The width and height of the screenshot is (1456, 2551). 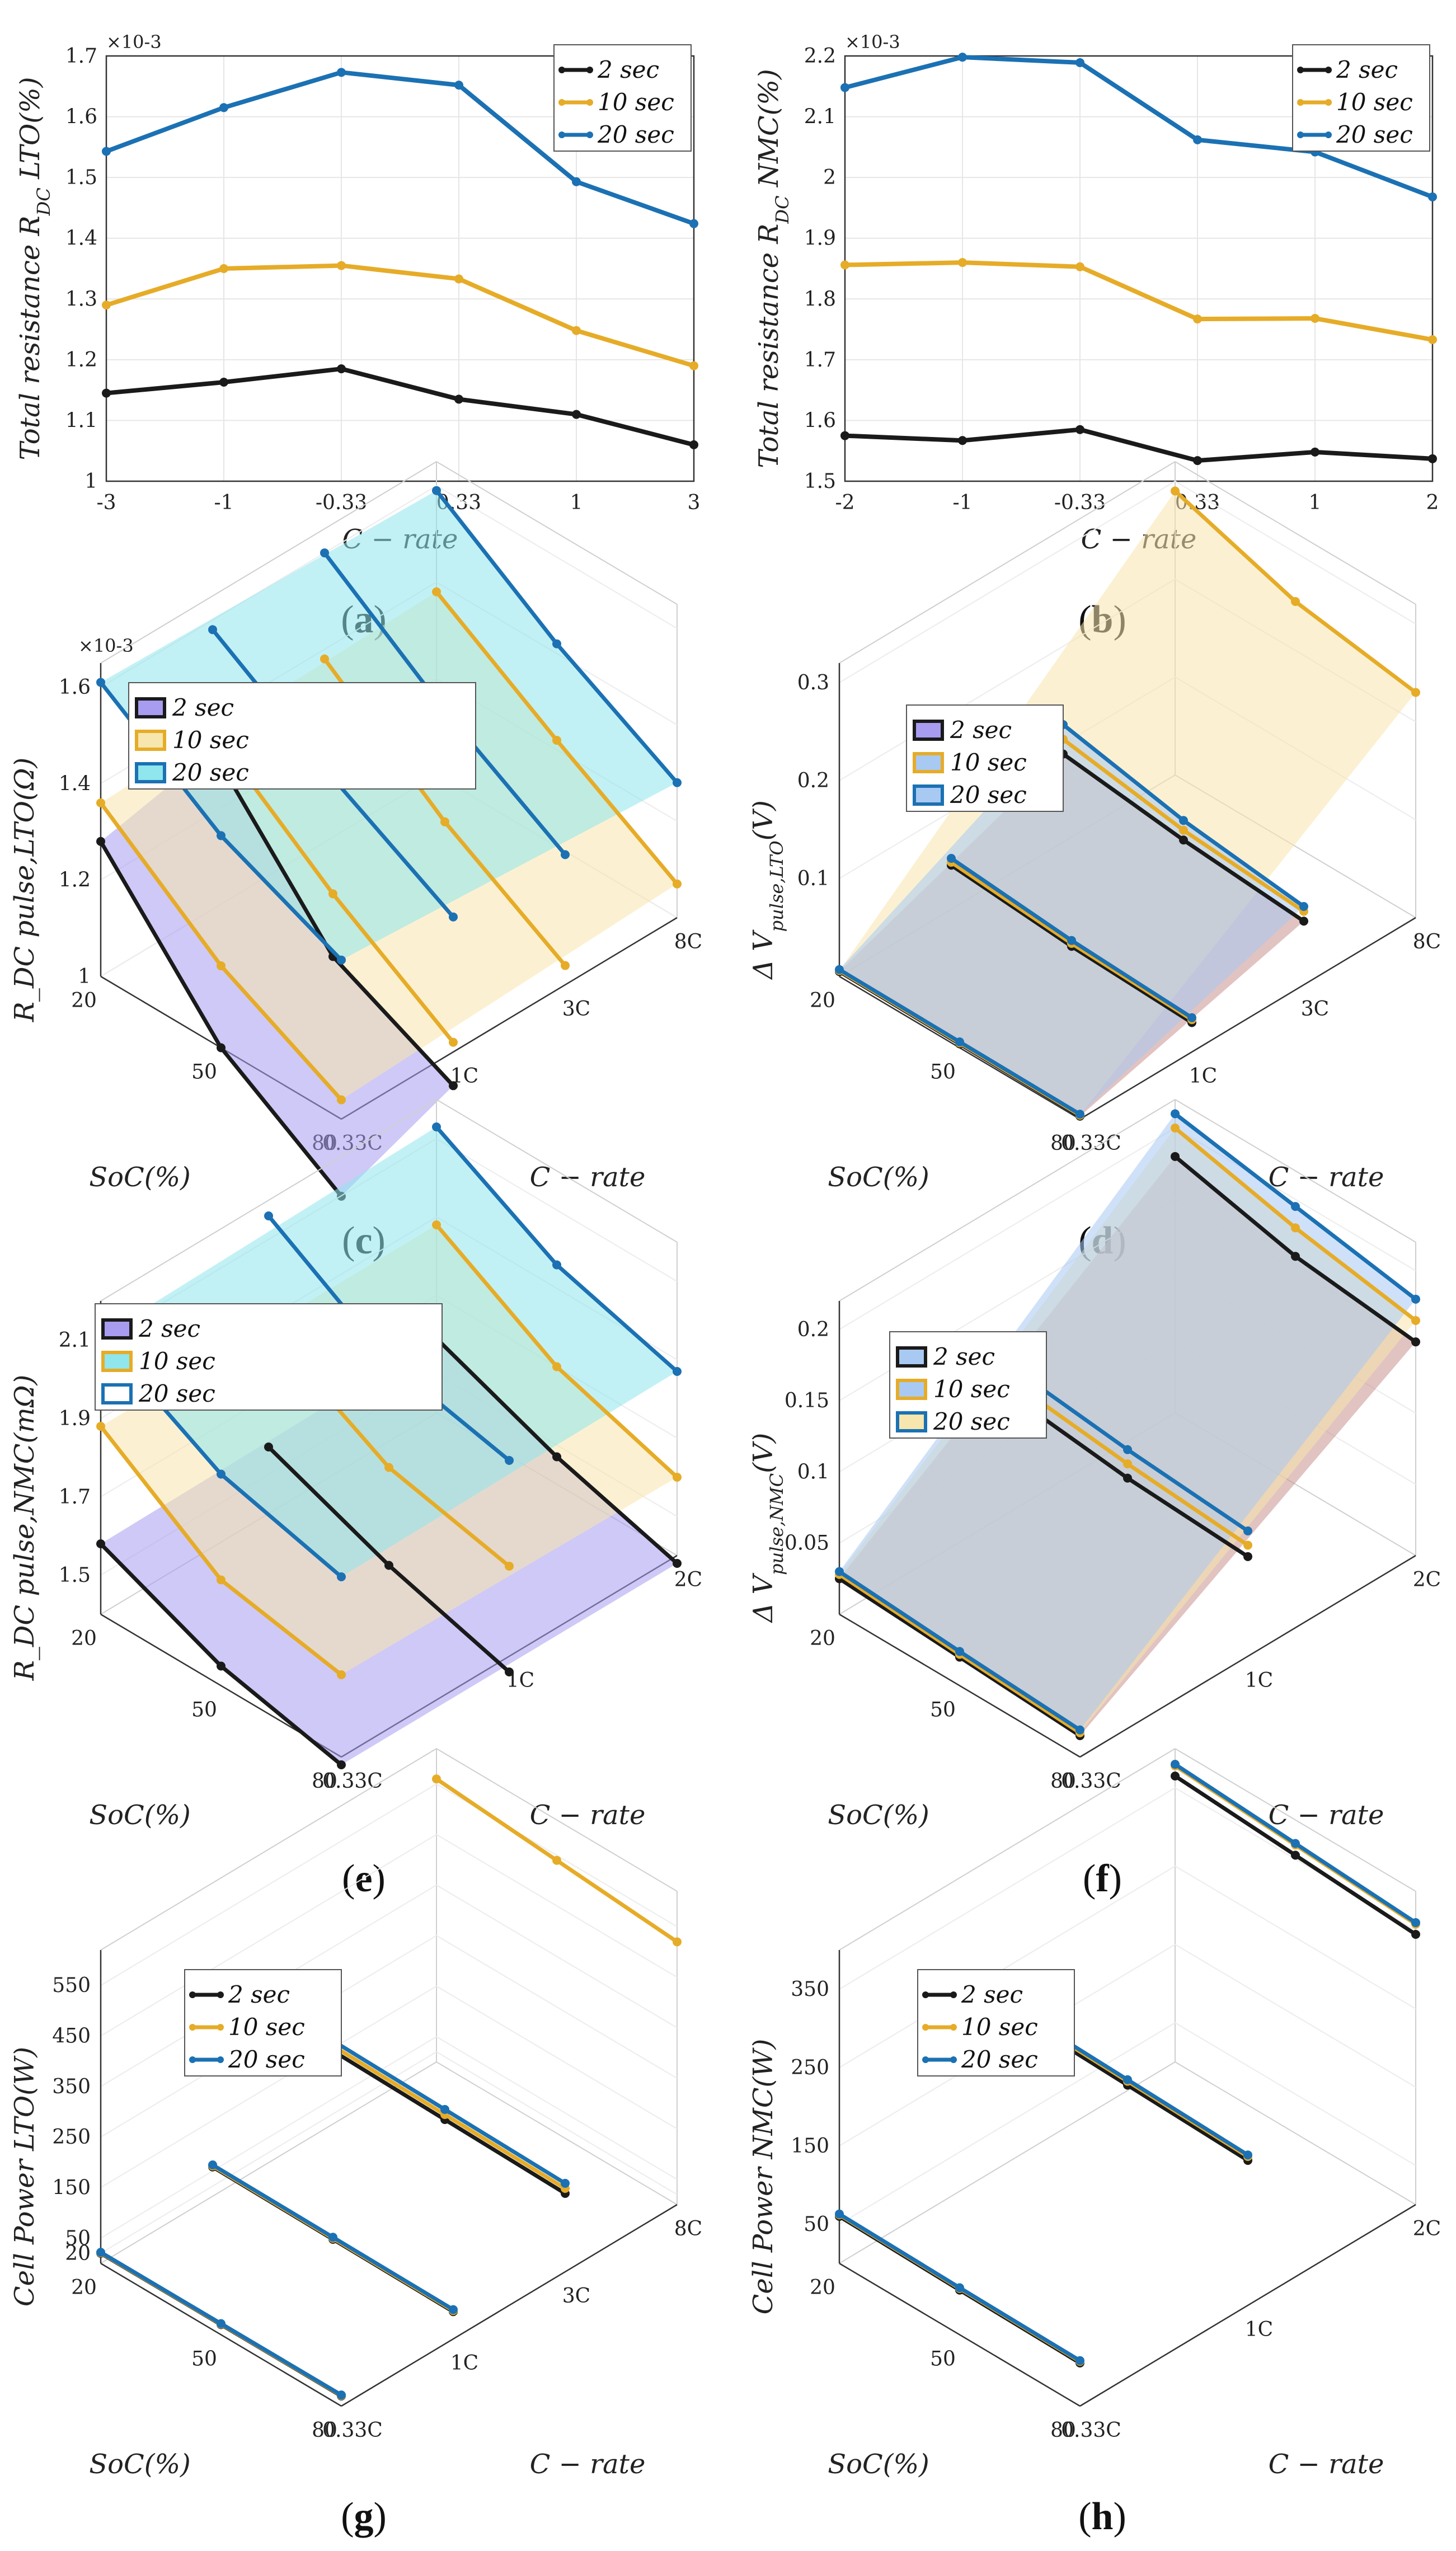 What do you see at coordinates (269, 1357) in the screenshot?
I see `legend-box` at bounding box center [269, 1357].